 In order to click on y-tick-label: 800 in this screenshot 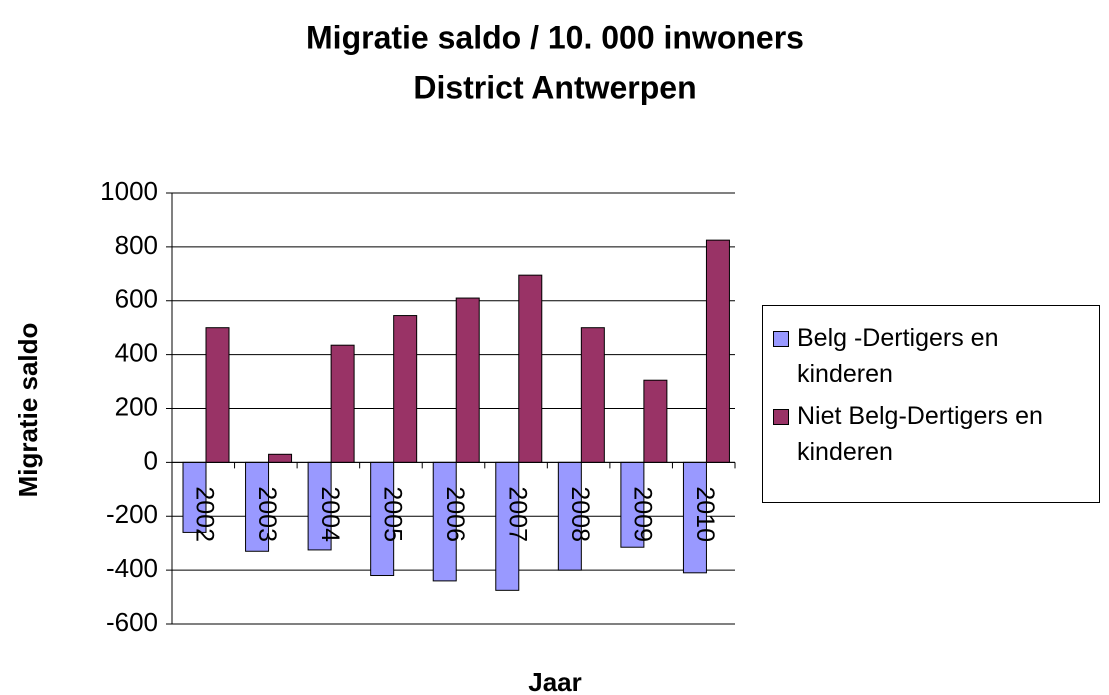, I will do `click(136, 245)`.